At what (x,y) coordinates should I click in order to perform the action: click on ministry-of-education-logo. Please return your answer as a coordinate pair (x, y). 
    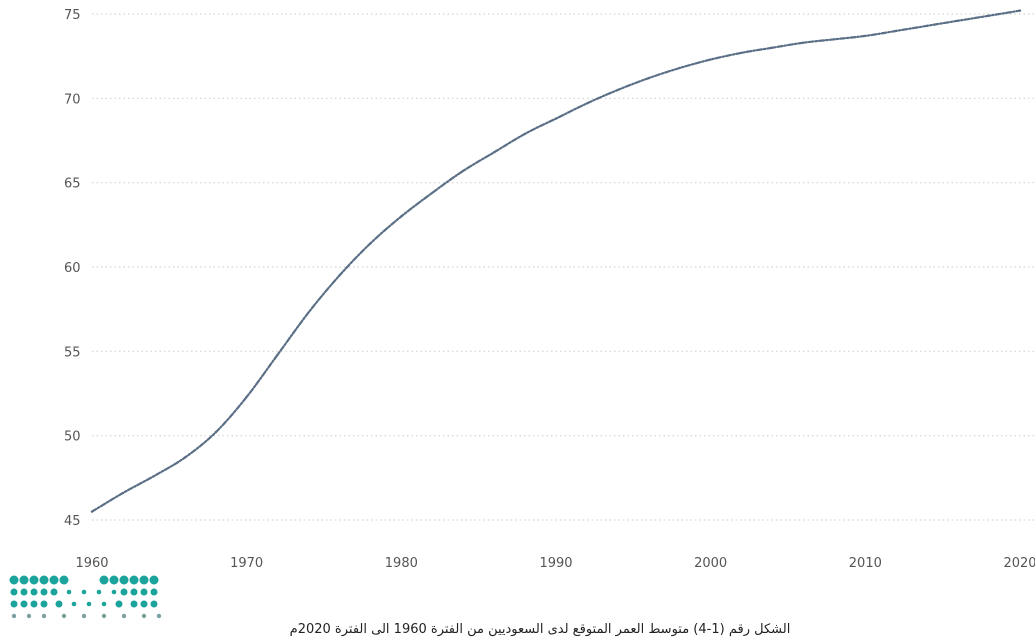
    Looking at the image, I should click on (85, 597).